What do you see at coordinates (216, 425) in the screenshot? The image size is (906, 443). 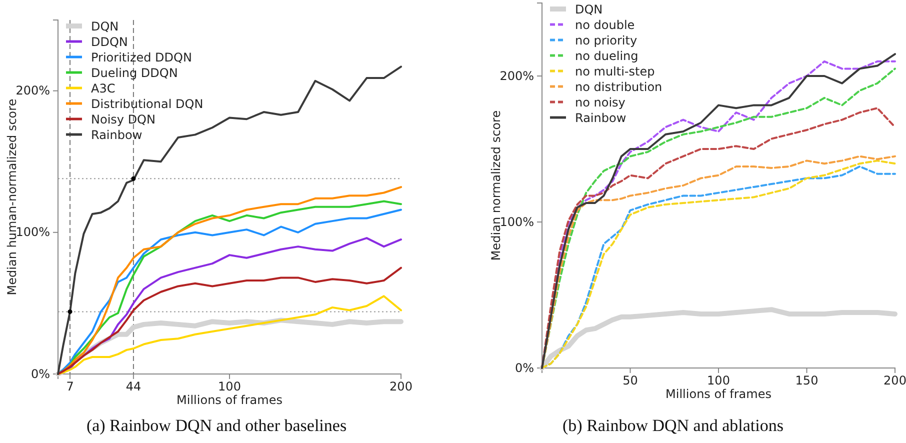 I see `text: (a) Rainbow DQN and other baselines` at bounding box center [216, 425].